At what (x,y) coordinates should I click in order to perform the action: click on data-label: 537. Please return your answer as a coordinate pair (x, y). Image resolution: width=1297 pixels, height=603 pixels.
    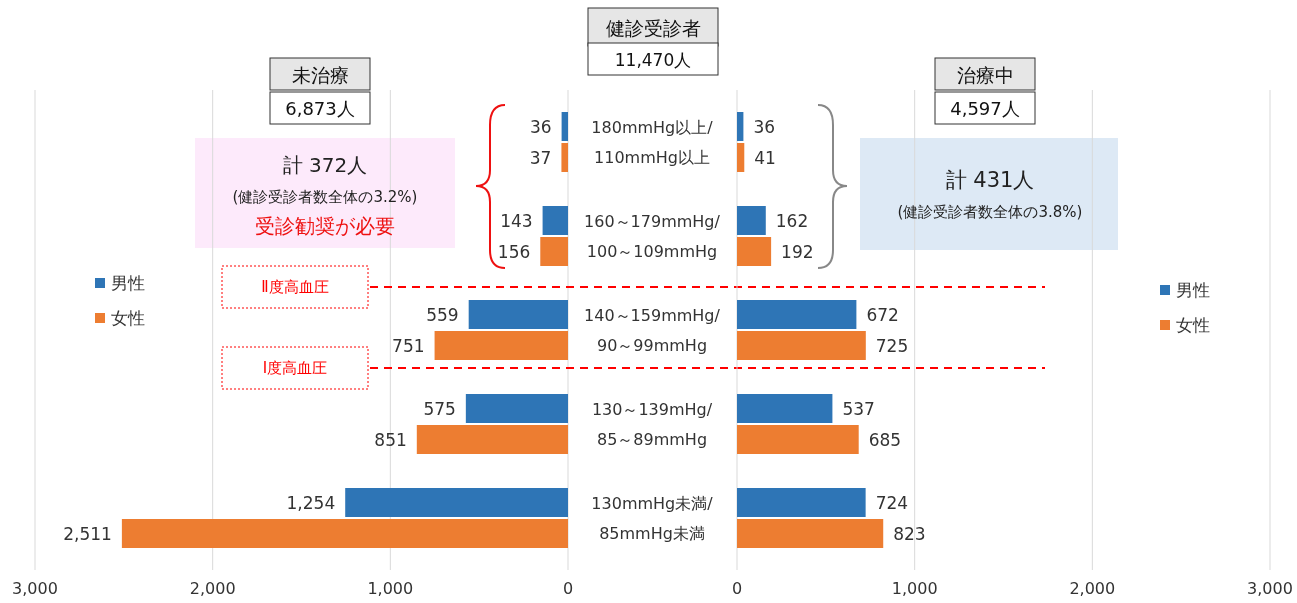
    Looking at the image, I should click on (858, 408).